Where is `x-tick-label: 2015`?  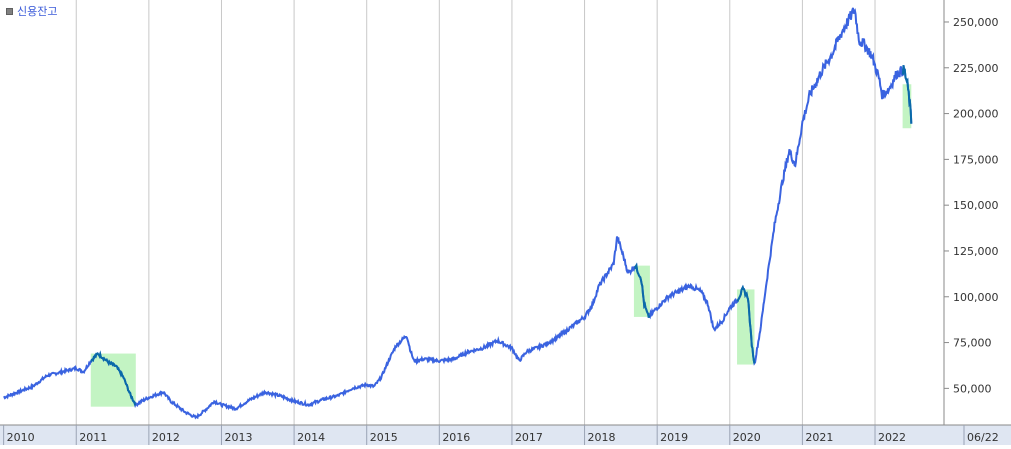 x-tick-label: 2015 is located at coordinates (384, 437).